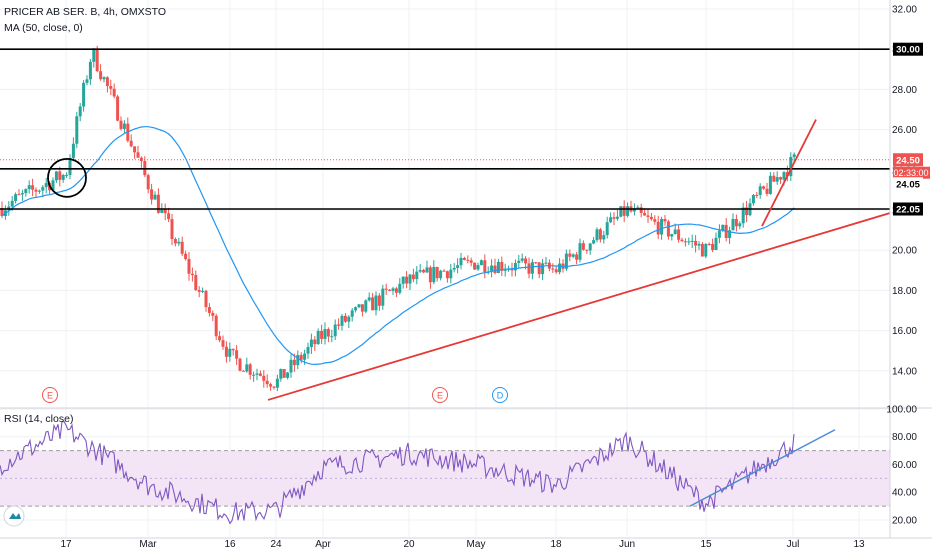  I want to click on earnings-marker, so click(50, 395).